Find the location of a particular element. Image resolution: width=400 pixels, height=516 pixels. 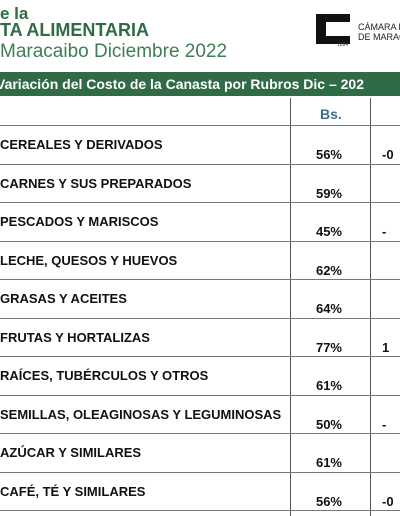

header-line2: TA ALIMENTARIA is located at coordinates (74, 30).